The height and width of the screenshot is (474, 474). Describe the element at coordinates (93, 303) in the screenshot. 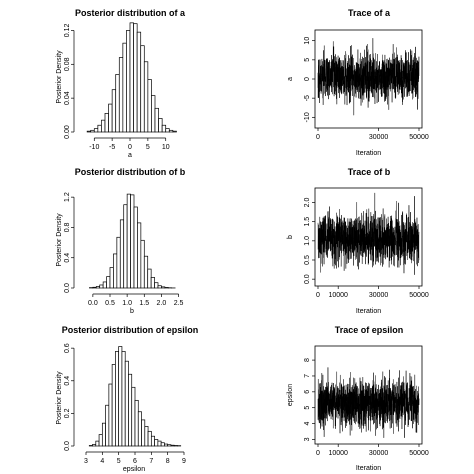

I see `x-tick-label: 0.0` at that location.